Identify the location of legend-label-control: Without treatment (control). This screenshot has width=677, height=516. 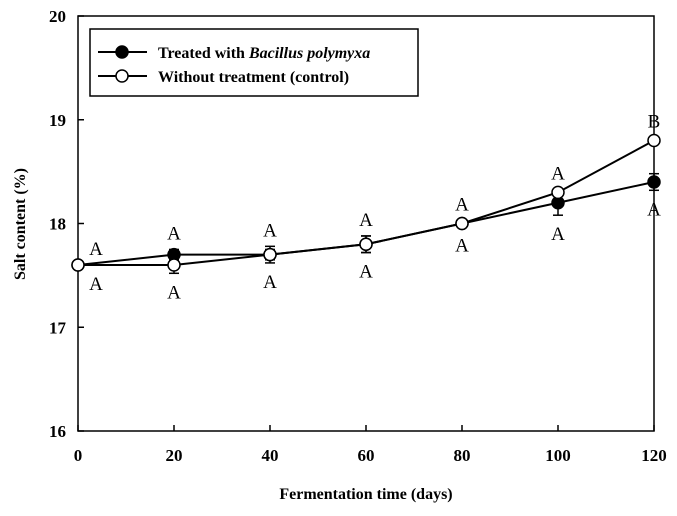
(253, 77).